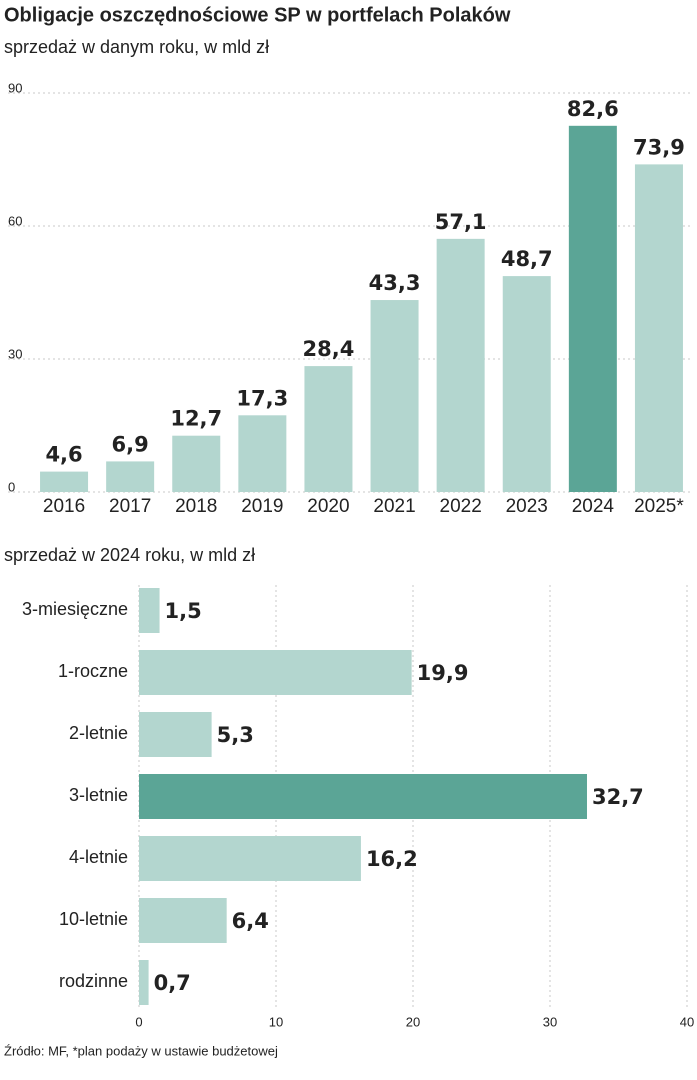  Describe the element at coordinates (235, 735) in the screenshot. I see `value-label: 5,3` at that location.